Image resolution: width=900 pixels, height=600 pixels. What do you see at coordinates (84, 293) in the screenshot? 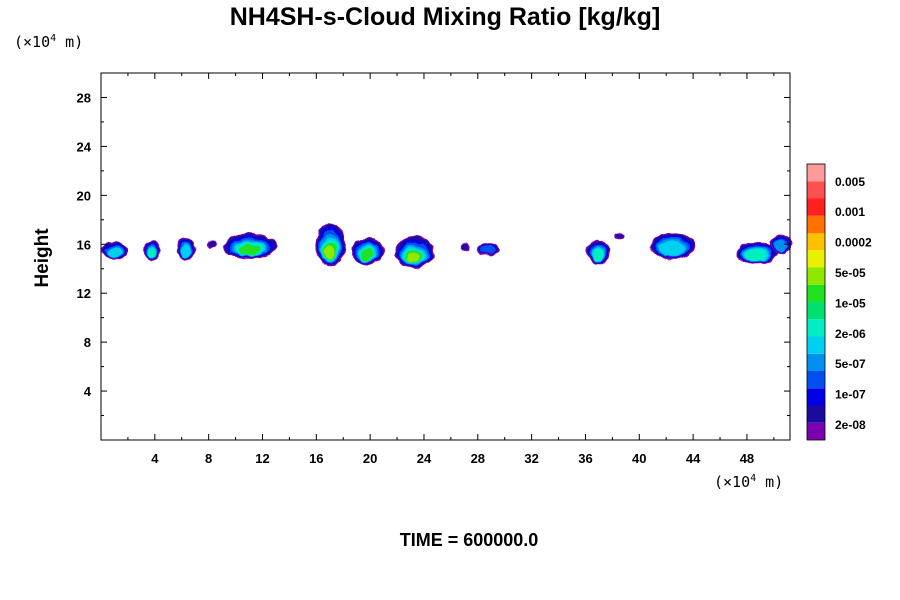
I see `y-tick-label: 12` at bounding box center [84, 293].